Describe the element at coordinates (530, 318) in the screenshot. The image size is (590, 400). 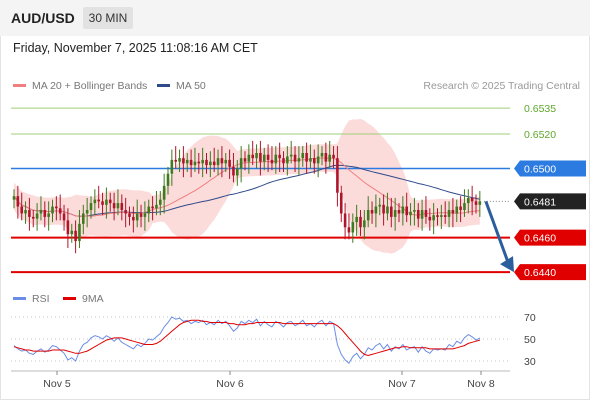
I see `rsi-tick-label-2: 70` at that location.